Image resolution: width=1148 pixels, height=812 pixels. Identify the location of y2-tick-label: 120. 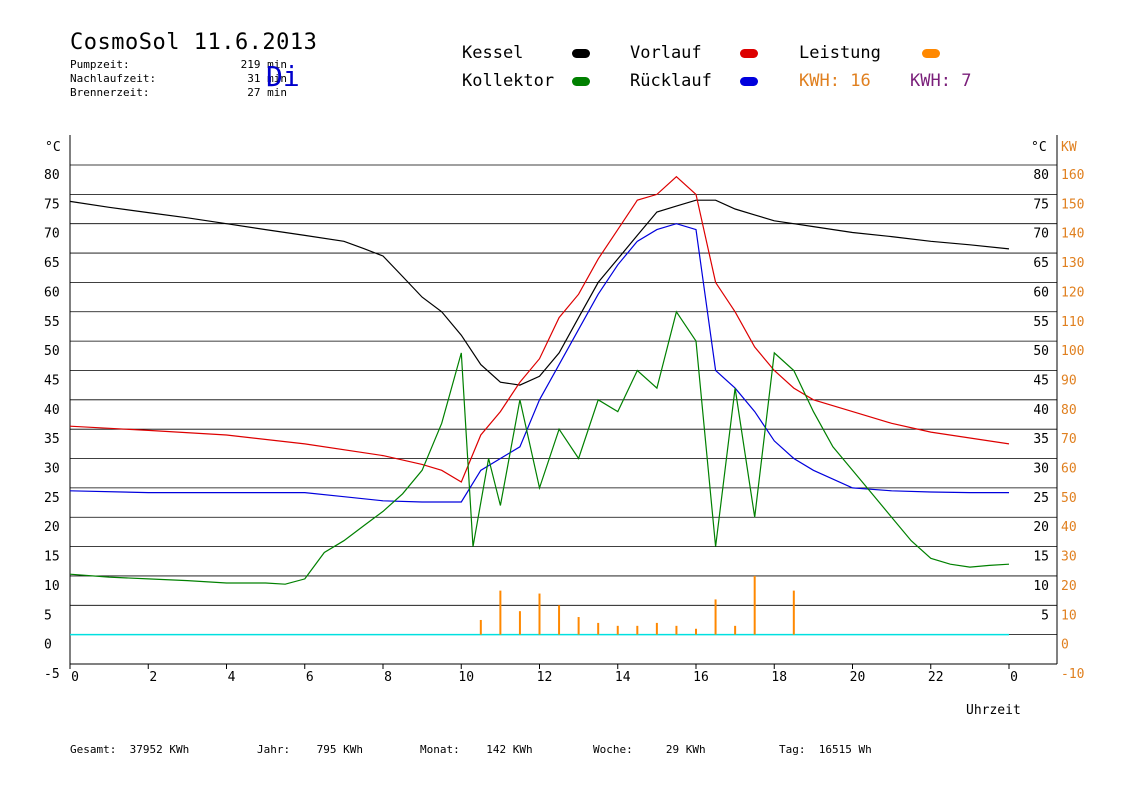
(1072, 292).